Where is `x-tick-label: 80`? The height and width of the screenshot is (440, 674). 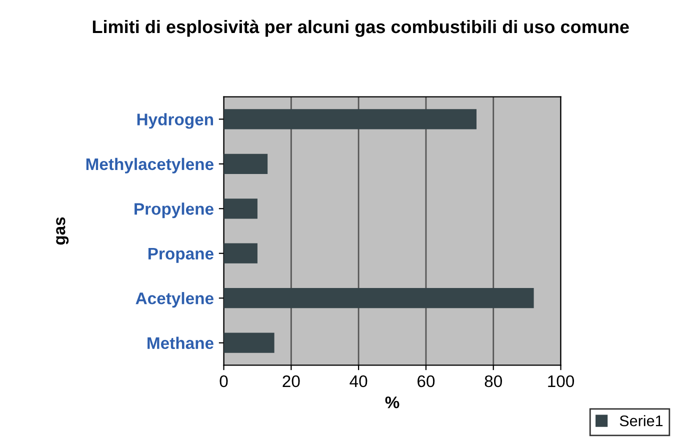 x-tick-label: 80 is located at coordinates (493, 381).